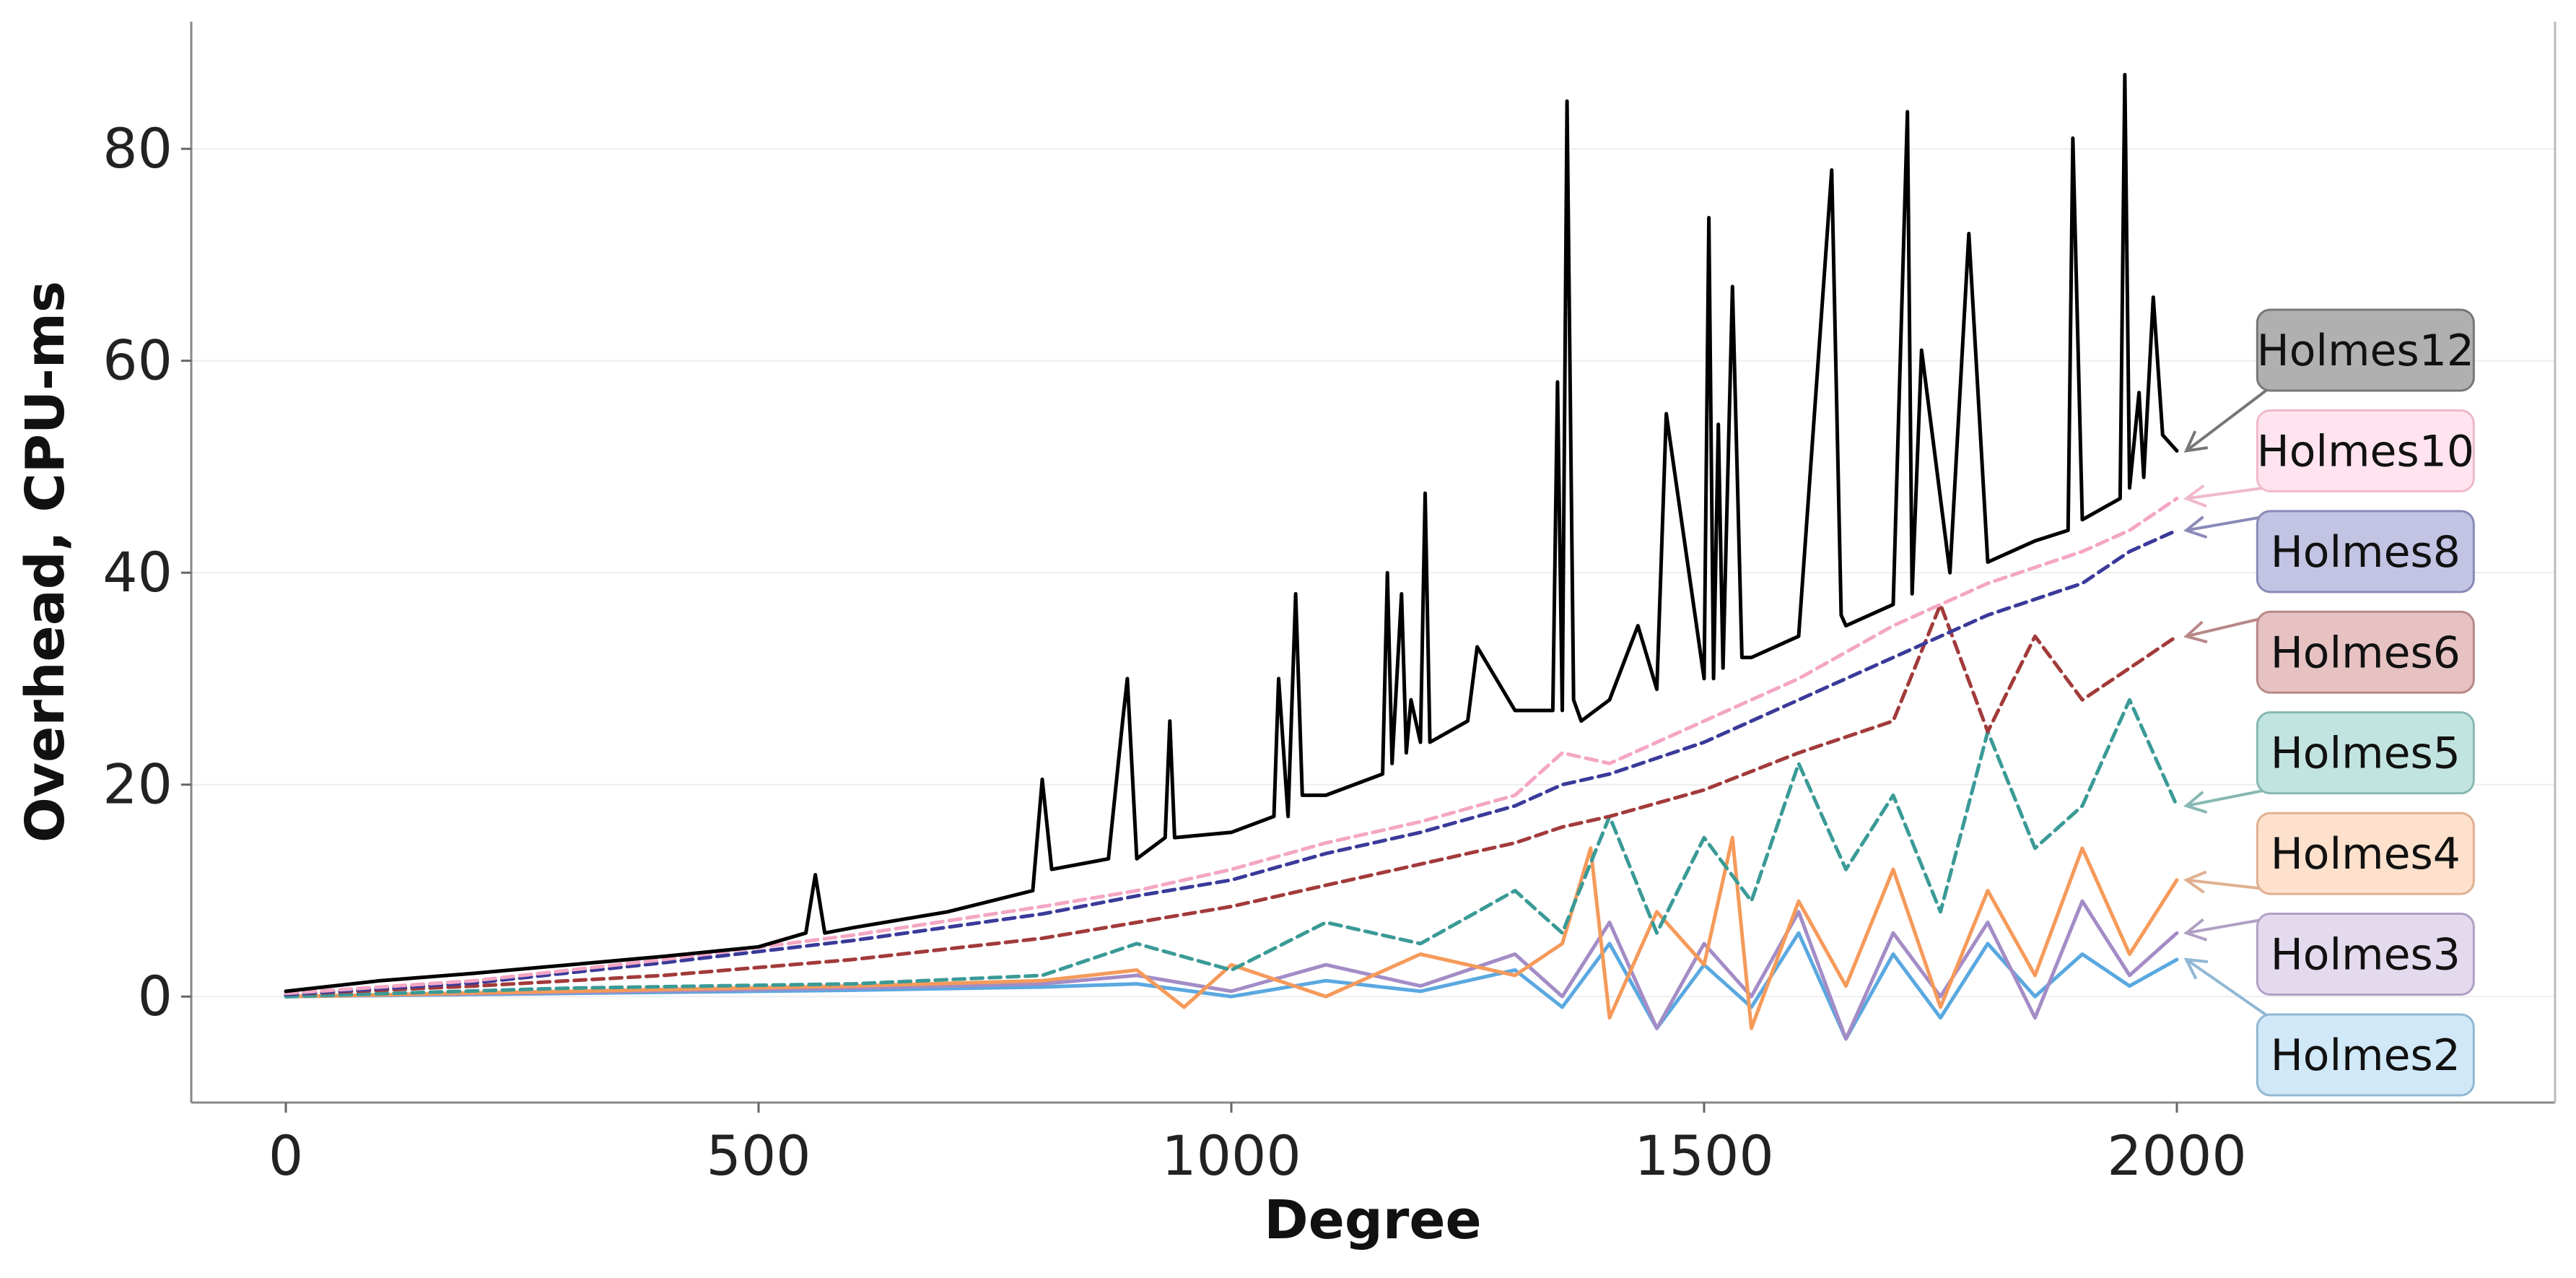  I want to click on legend-arrow-holmes2, so click(2229, 989).